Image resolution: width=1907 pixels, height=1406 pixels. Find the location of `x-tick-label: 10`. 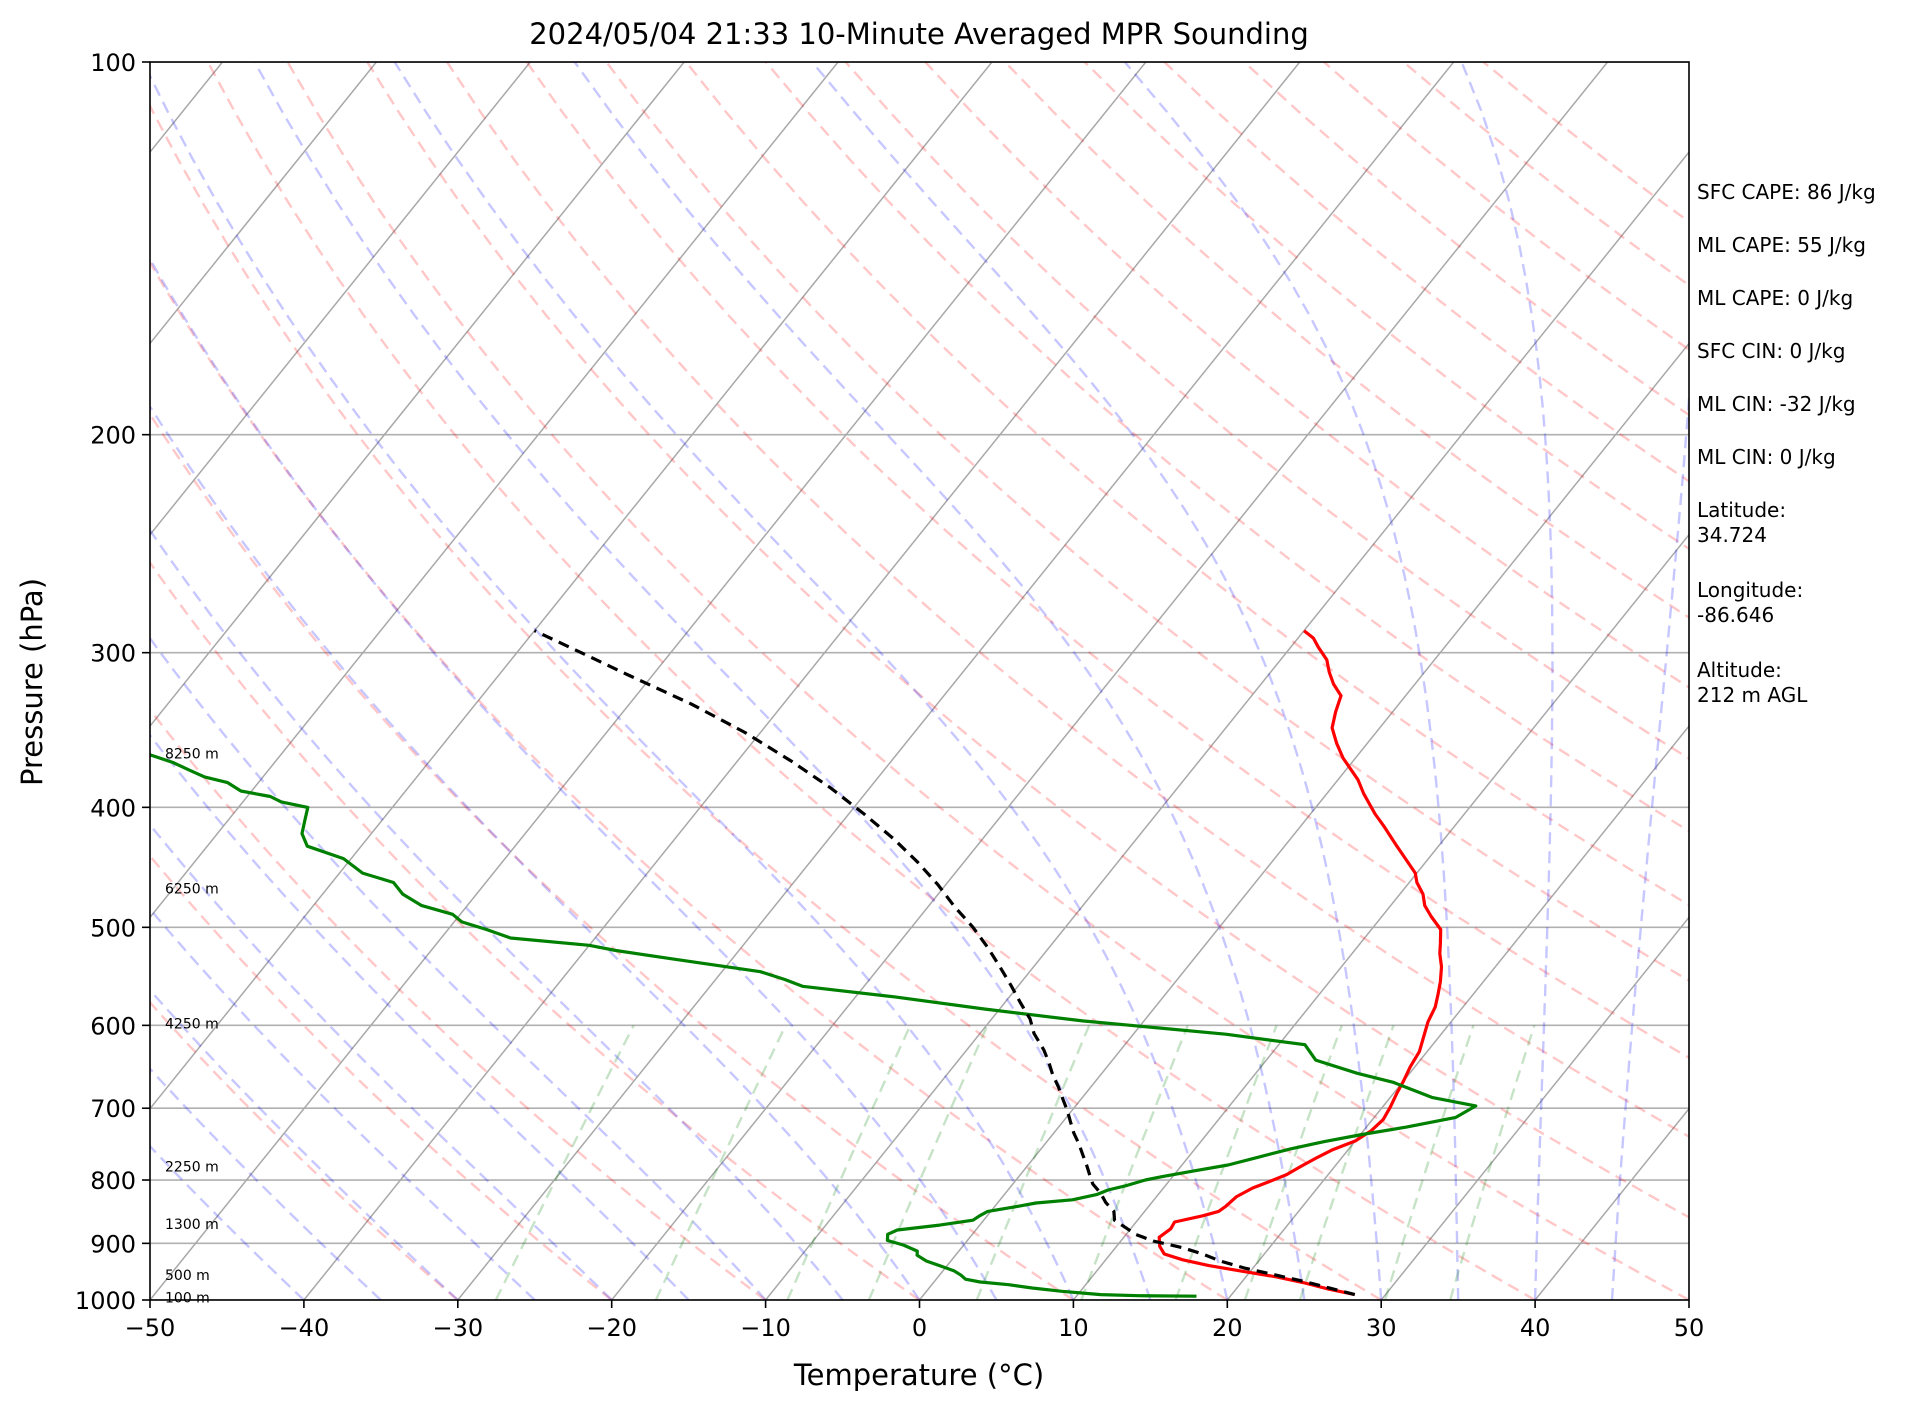

x-tick-label: 10 is located at coordinates (1073, 1328).